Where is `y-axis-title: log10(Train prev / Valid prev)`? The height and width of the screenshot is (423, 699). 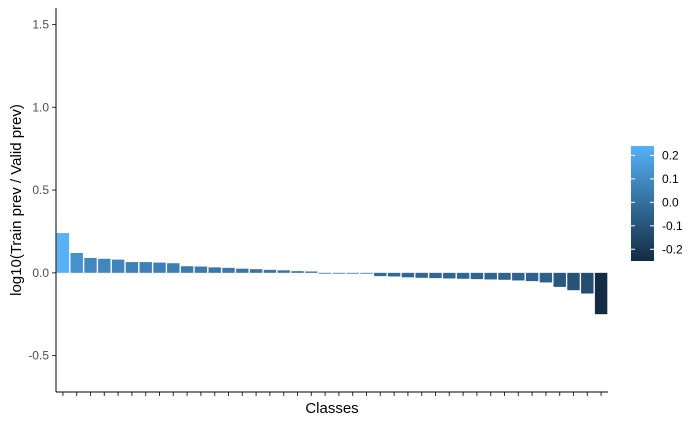
y-axis-title: log10(Train prev / Valid prev) is located at coordinates (16, 200).